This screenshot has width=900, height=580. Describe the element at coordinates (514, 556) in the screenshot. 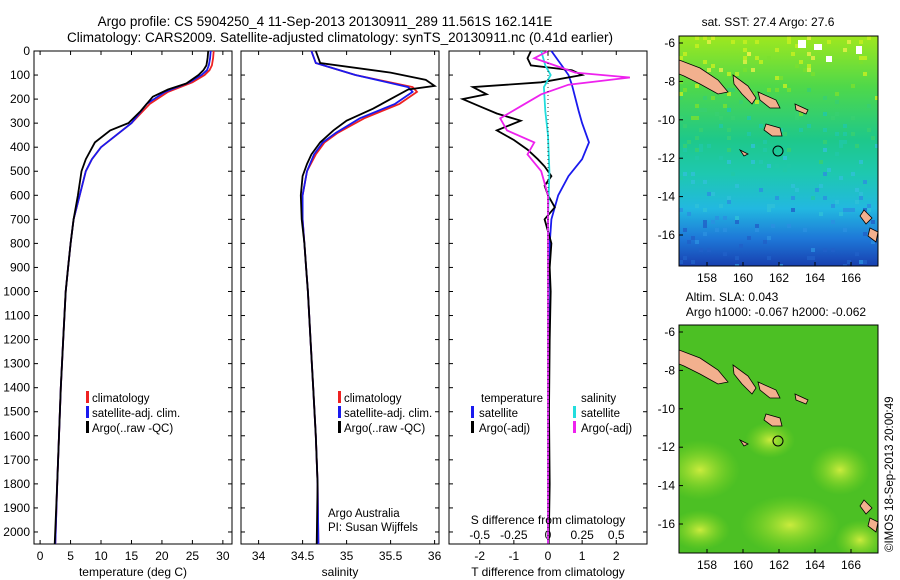

I see `x-tick-label: -1` at that location.